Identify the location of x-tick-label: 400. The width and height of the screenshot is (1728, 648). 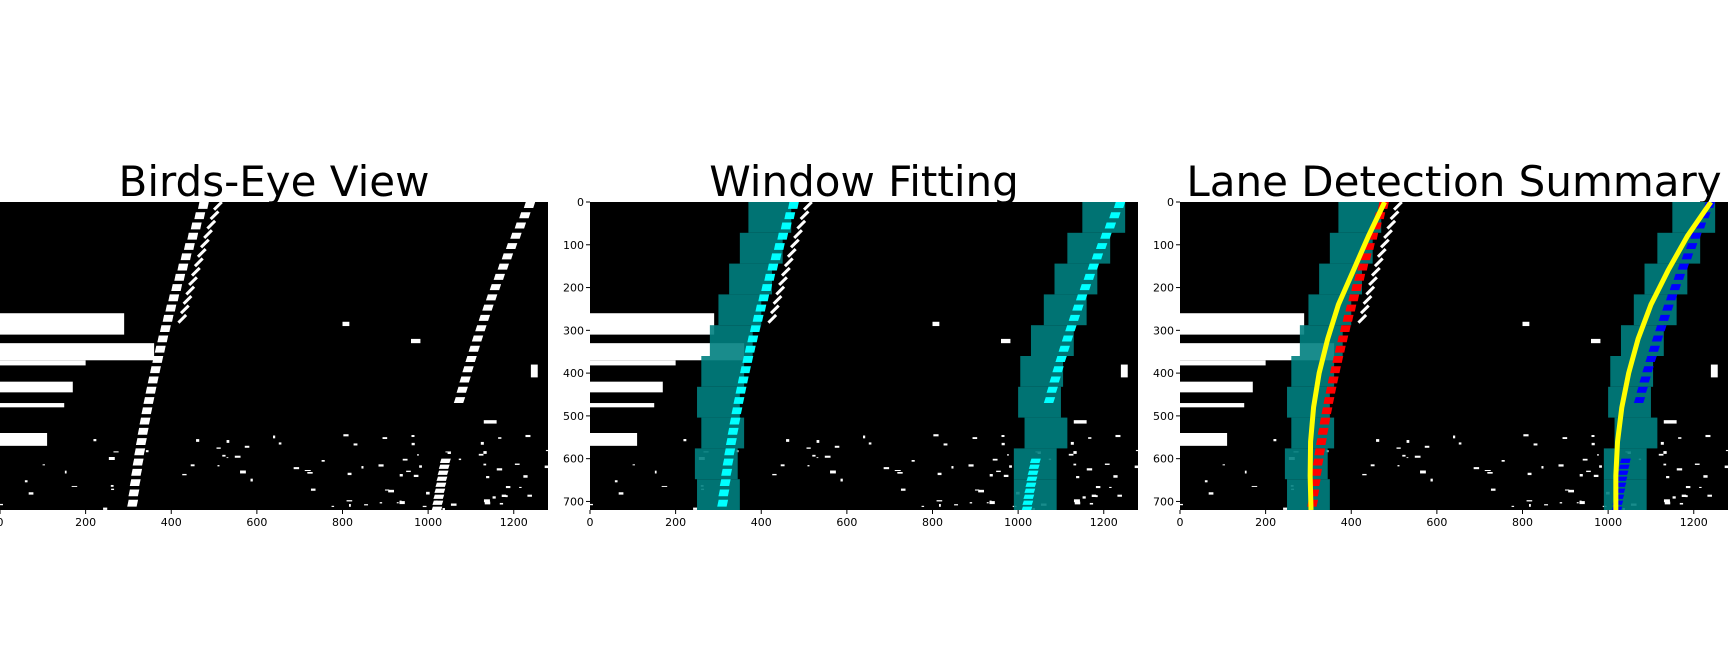
(1351, 522).